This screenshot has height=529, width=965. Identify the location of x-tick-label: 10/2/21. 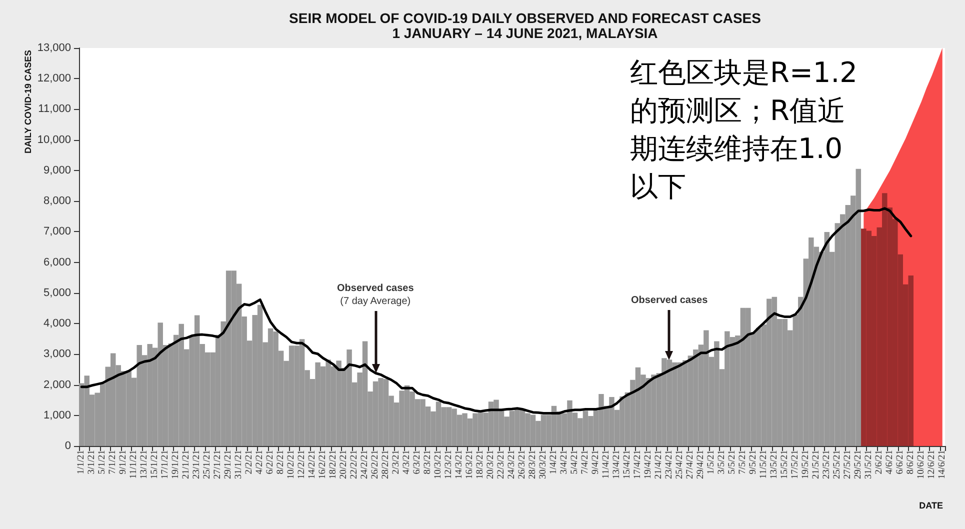
(291, 465).